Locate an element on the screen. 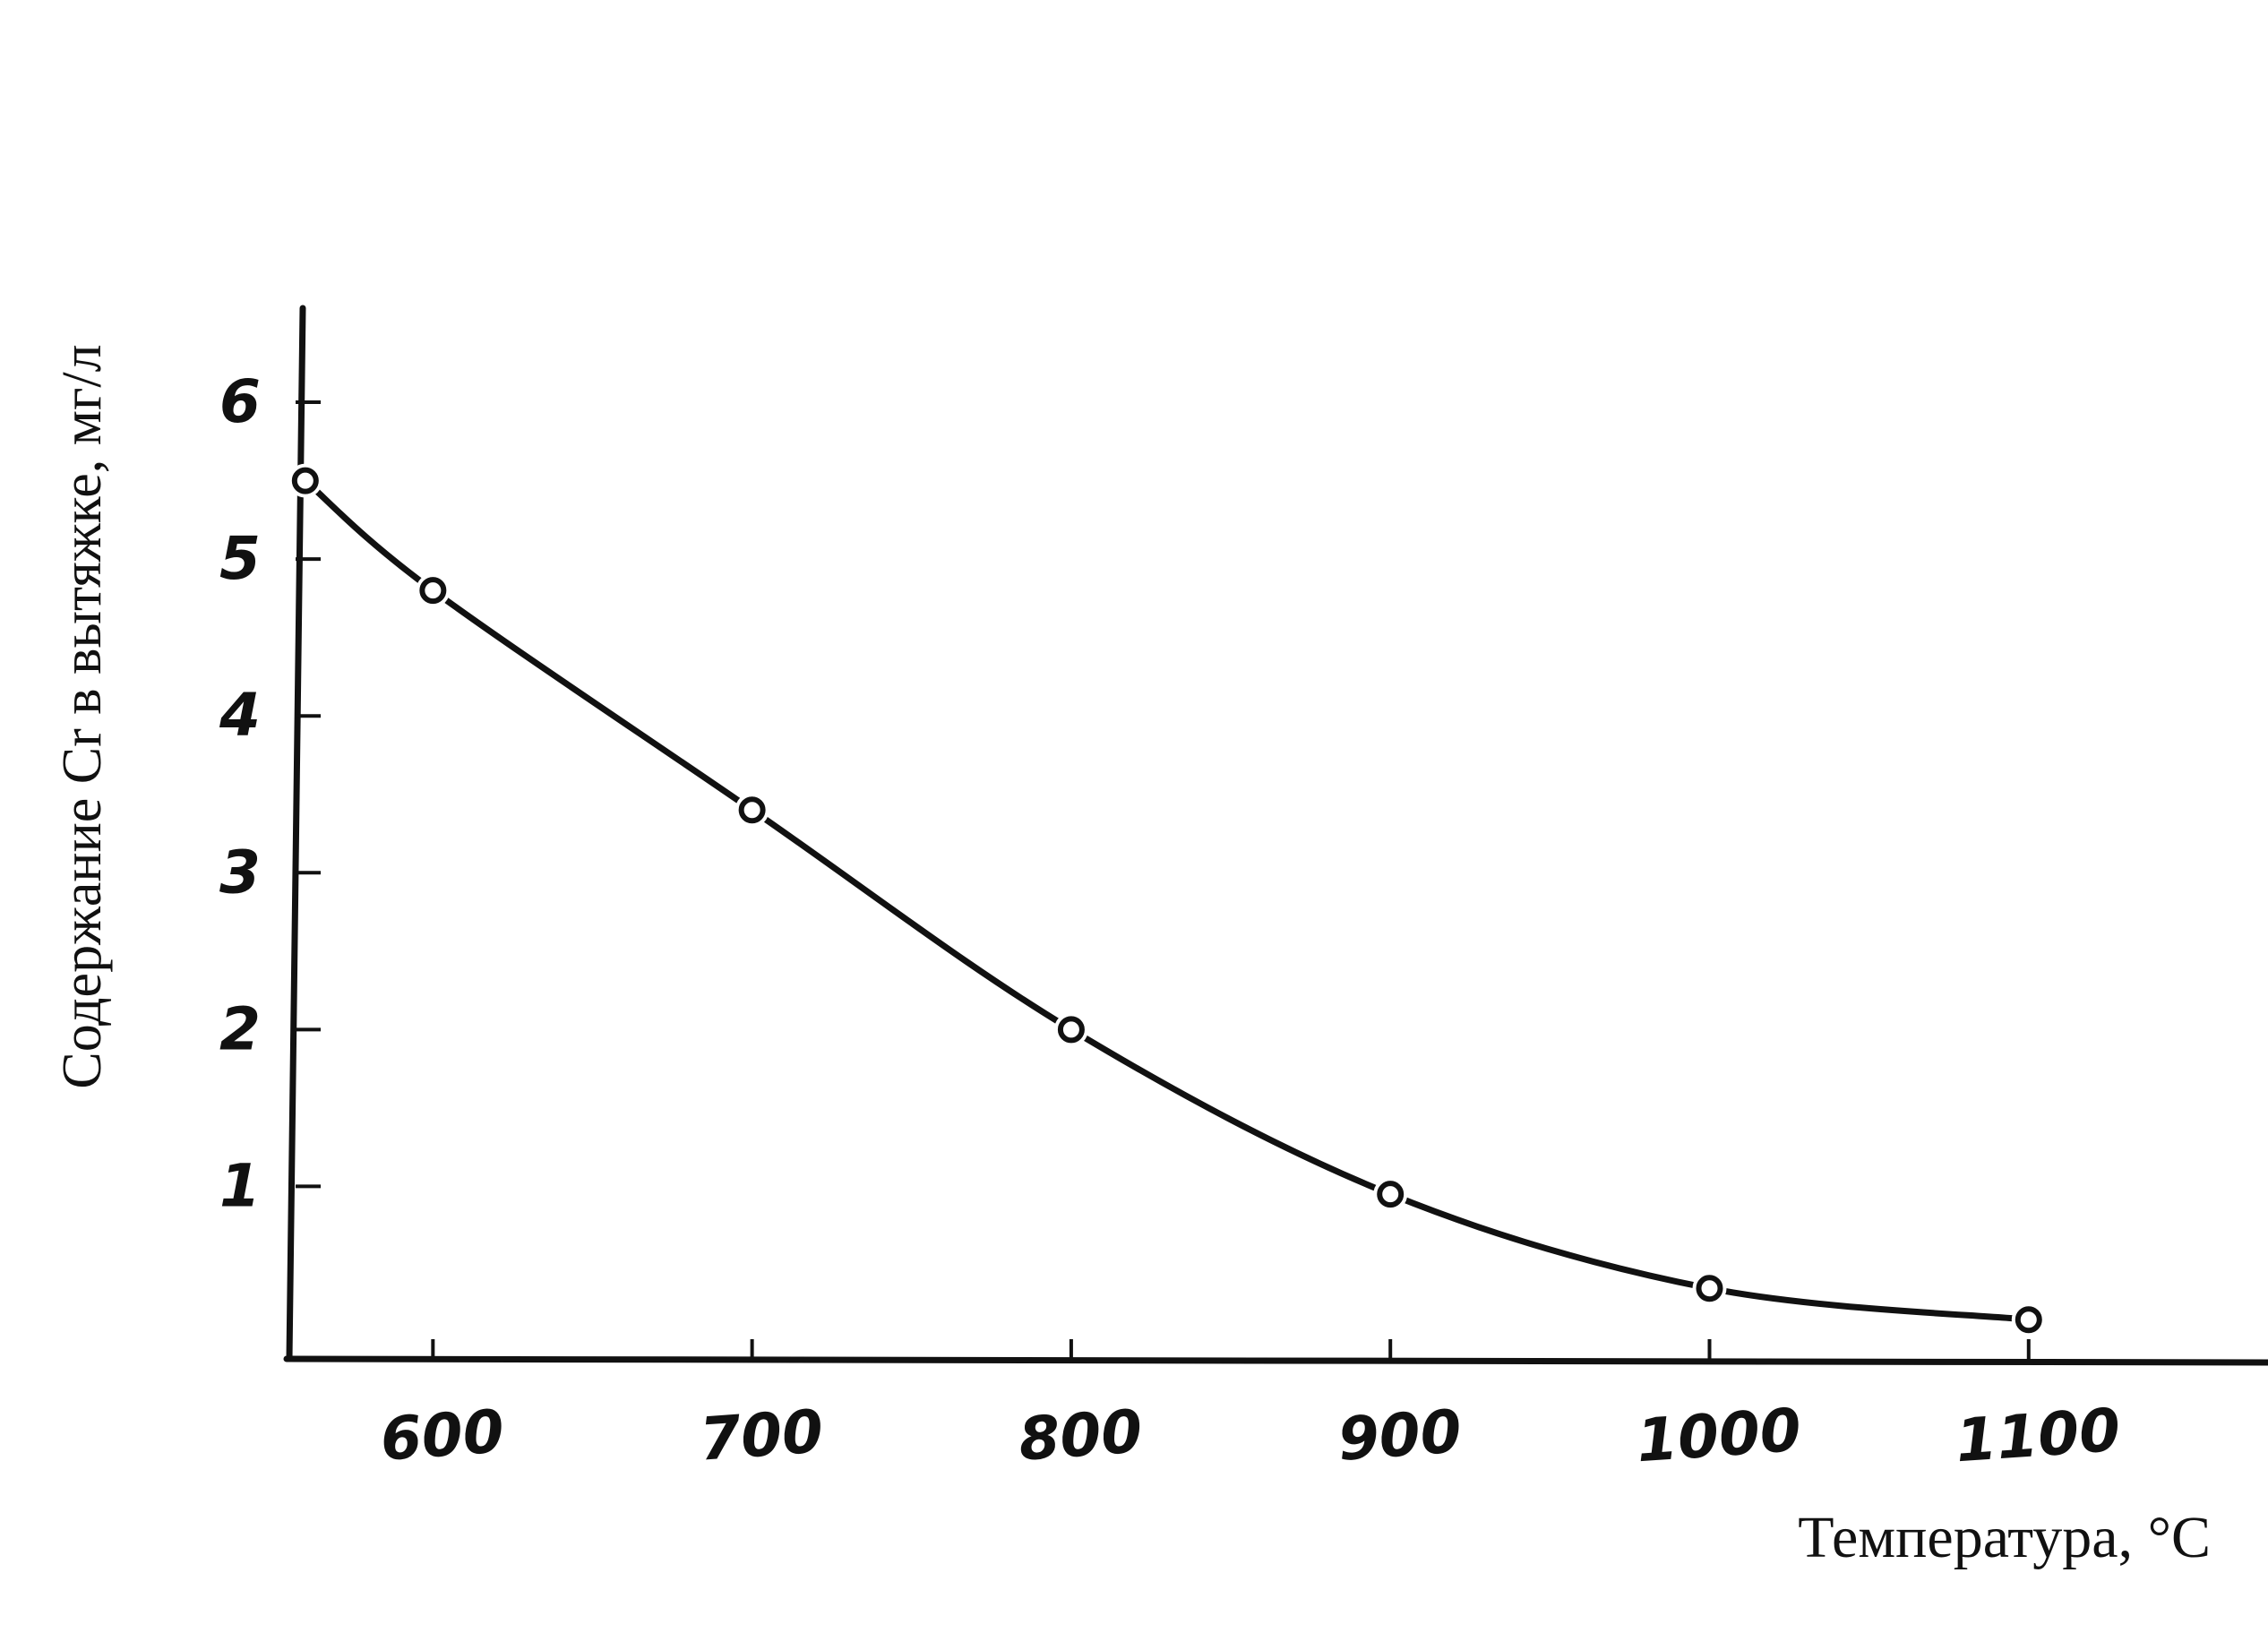 This screenshot has width=2268, height=1633. x-tick-label: 1000 is located at coordinates (1720, 1436).